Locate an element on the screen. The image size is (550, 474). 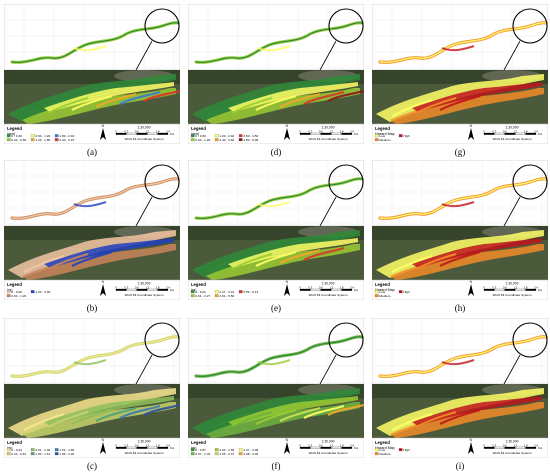
legend-item-label: 0.61 - 1.00 is located at coordinates (42, 450).